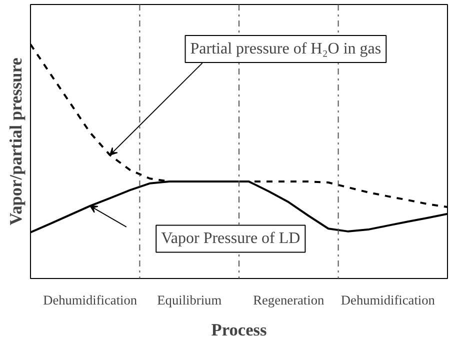  What do you see at coordinates (16, 141) in the screenshot?
I see `y-axis-title: Vapor/partial pressure` at bounding box center [16, 141].